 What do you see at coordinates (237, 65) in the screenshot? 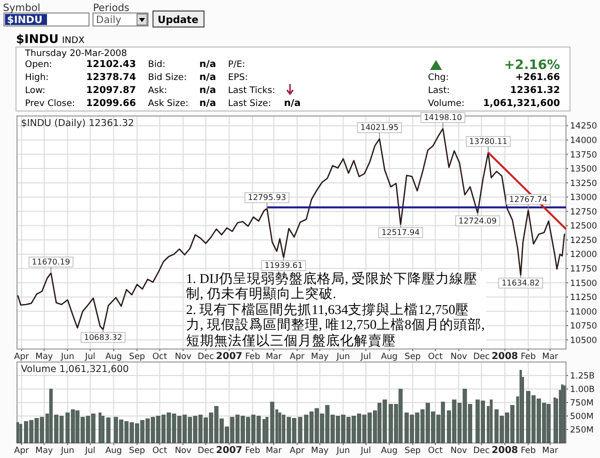
I see `text: P/E:` at bounding box center [237, 65].